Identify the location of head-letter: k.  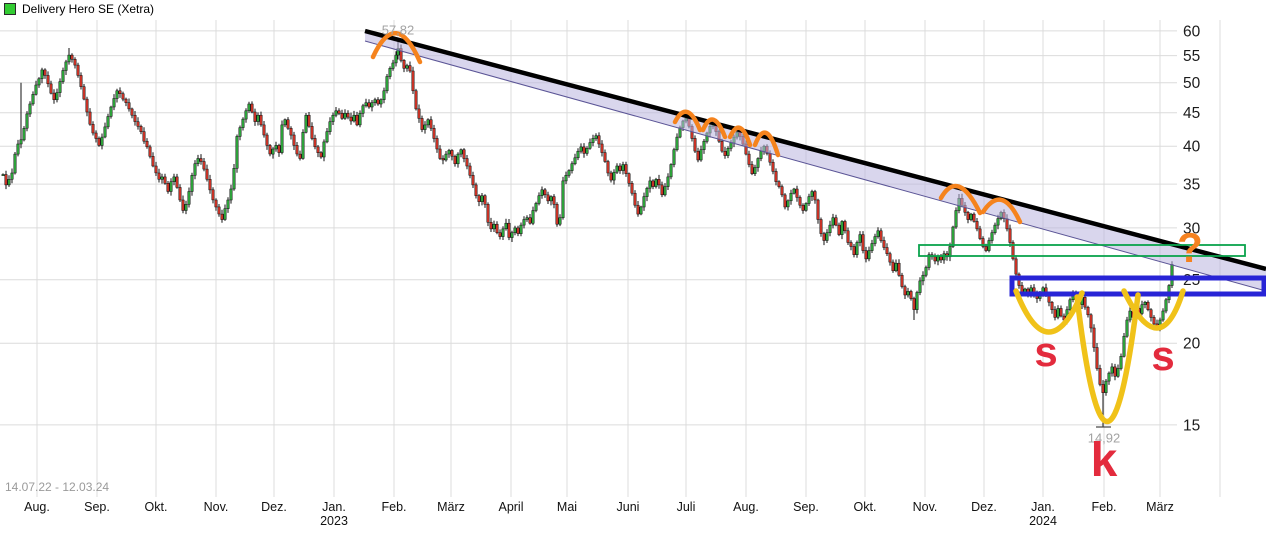
(1104, 460).